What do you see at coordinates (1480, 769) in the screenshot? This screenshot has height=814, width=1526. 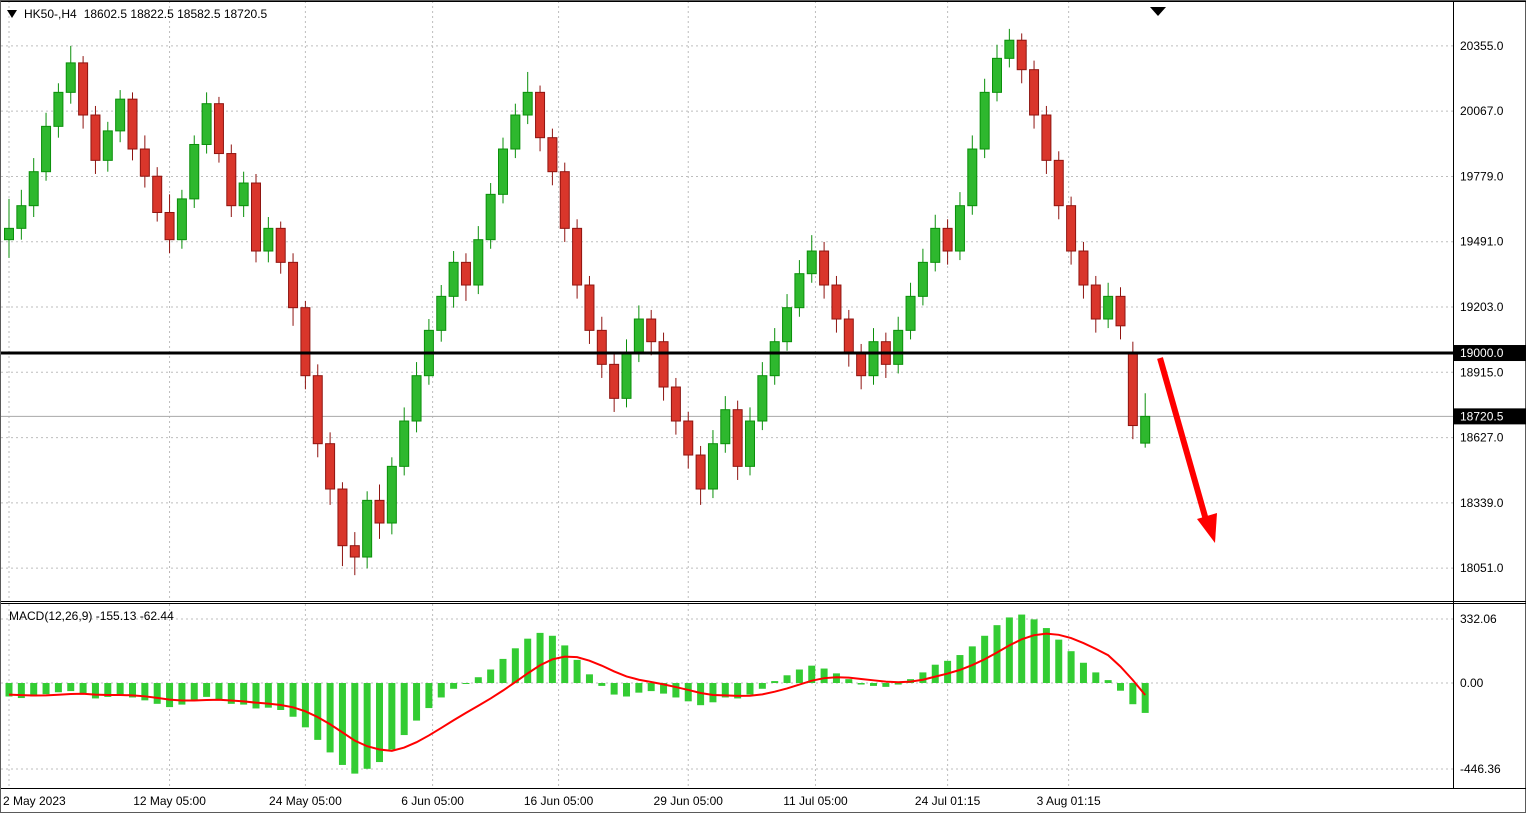 I see `macd-tick-label: -446.36` at bounding box center [1480, 769].